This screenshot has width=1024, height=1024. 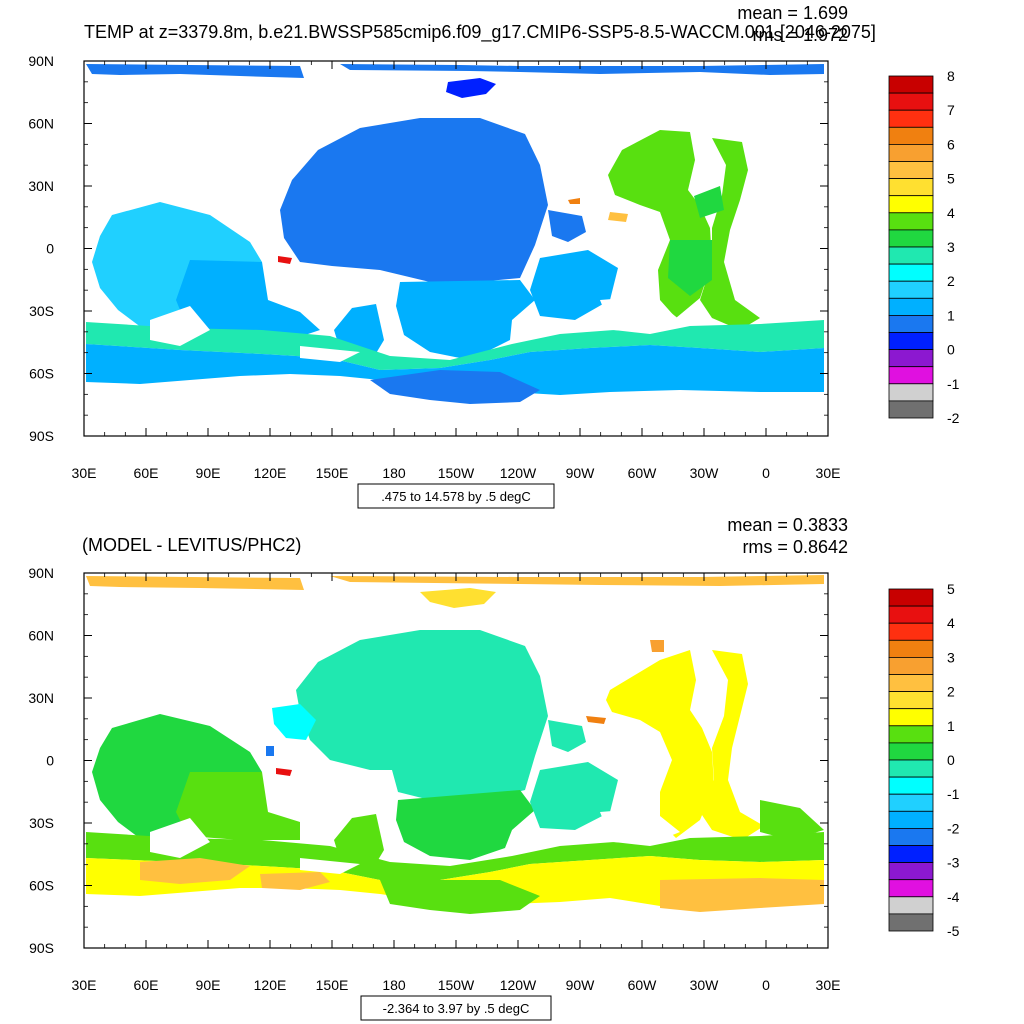 I want to click on colorbar-label: 1, so click(x=951, y=726).